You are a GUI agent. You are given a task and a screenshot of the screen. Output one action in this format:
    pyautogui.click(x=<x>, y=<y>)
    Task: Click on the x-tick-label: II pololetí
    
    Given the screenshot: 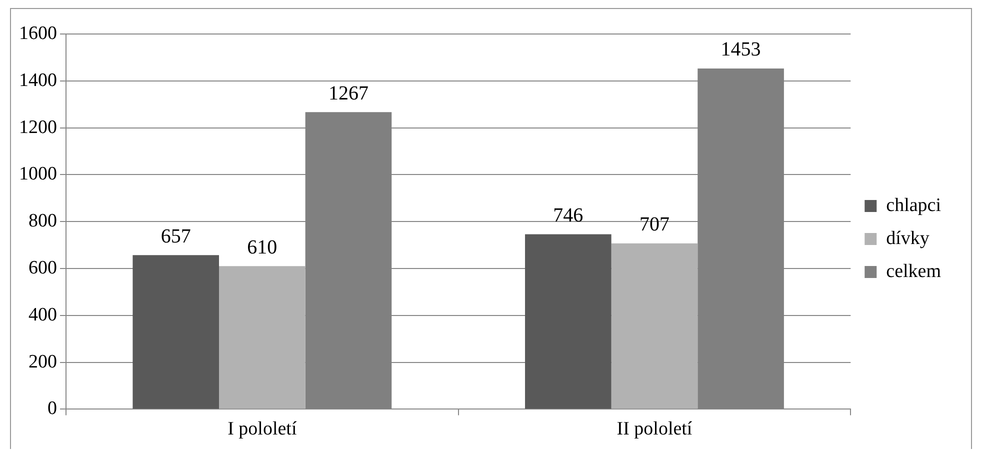 What is the action you would take?
    pyautogui.click(x=654, y=429)
    